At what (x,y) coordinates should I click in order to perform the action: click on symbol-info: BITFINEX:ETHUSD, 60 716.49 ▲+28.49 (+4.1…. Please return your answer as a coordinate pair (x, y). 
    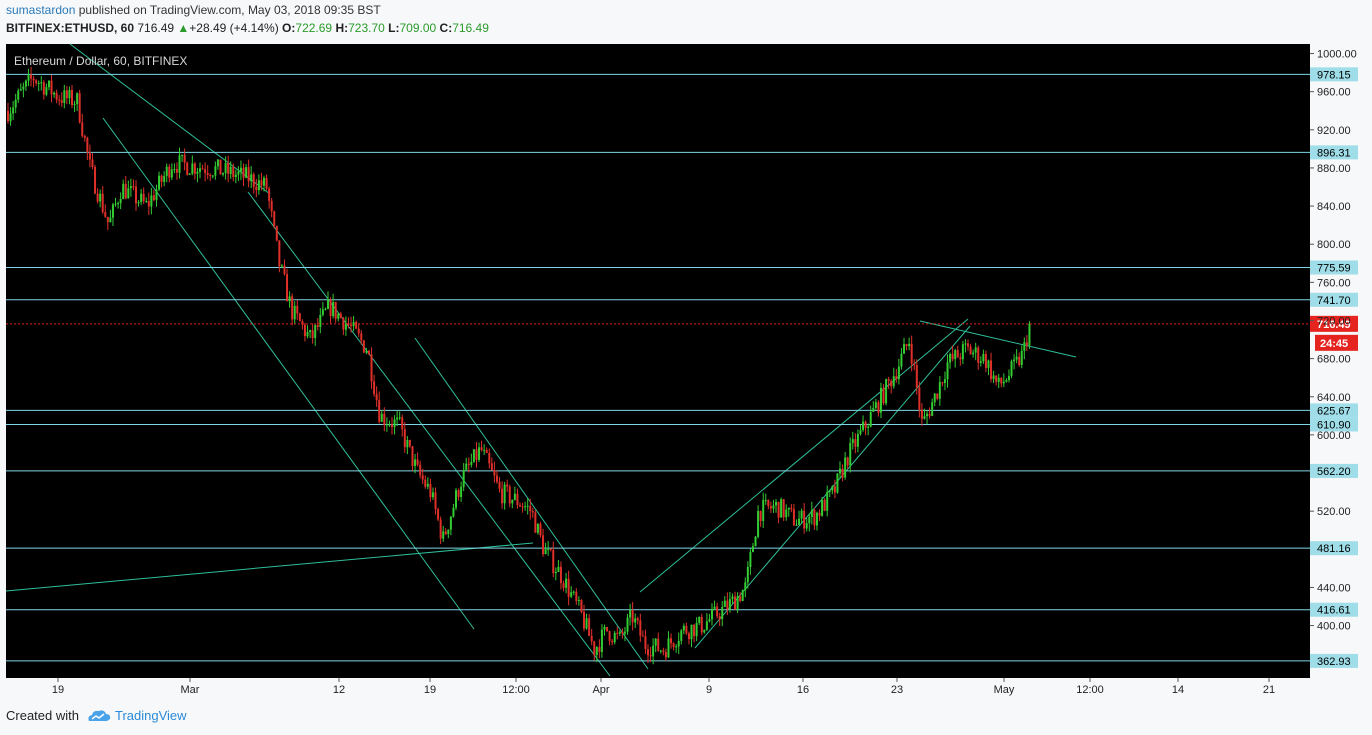
    Looking at the image, I should click on (247, 28).